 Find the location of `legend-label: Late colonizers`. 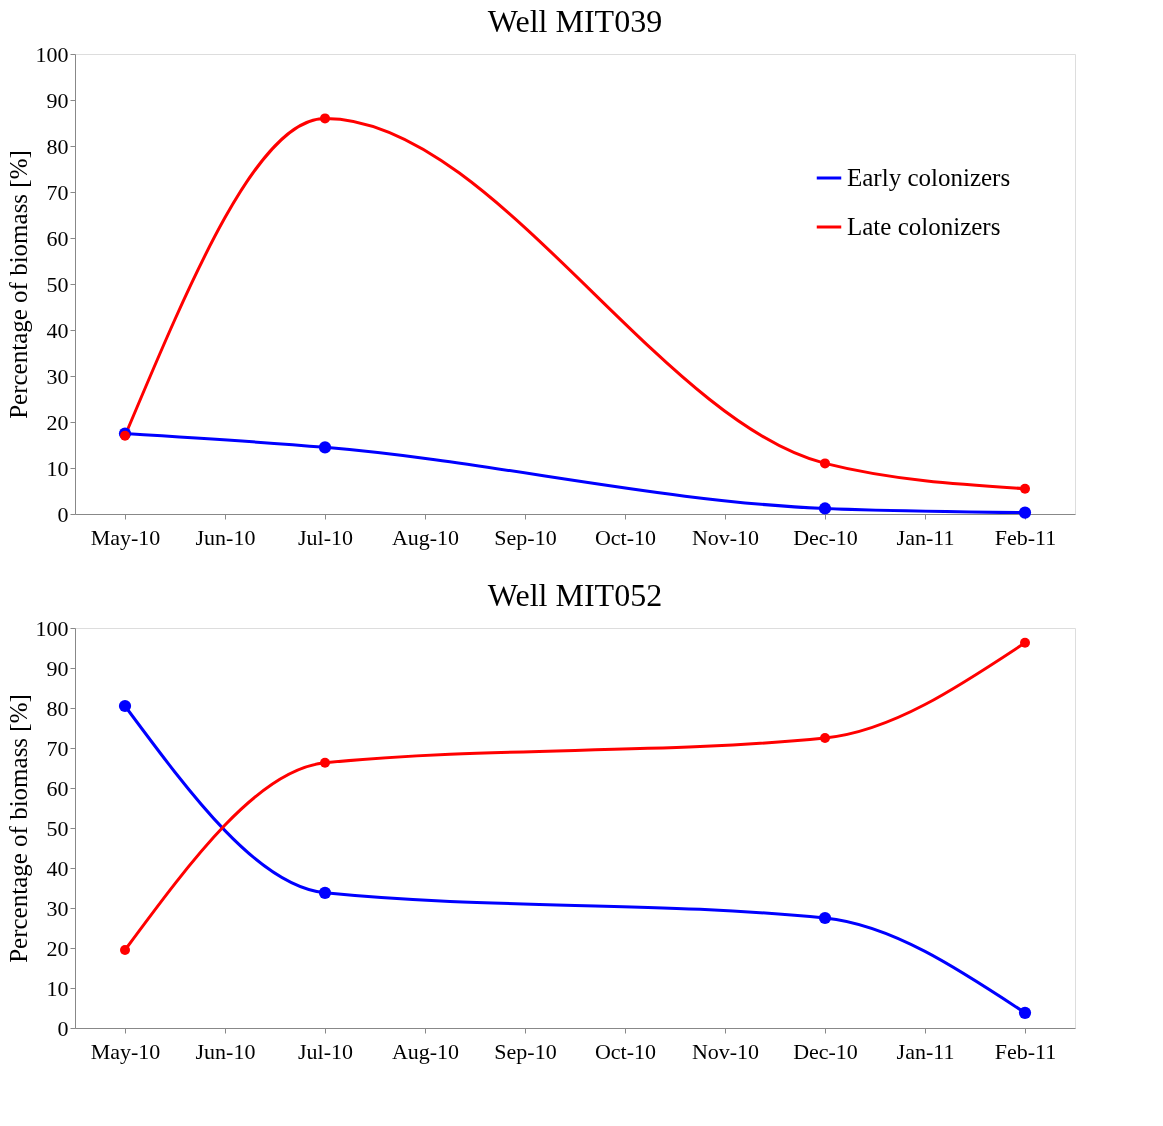

legend-label: Late colonizers is located at coordinates (924, 226).